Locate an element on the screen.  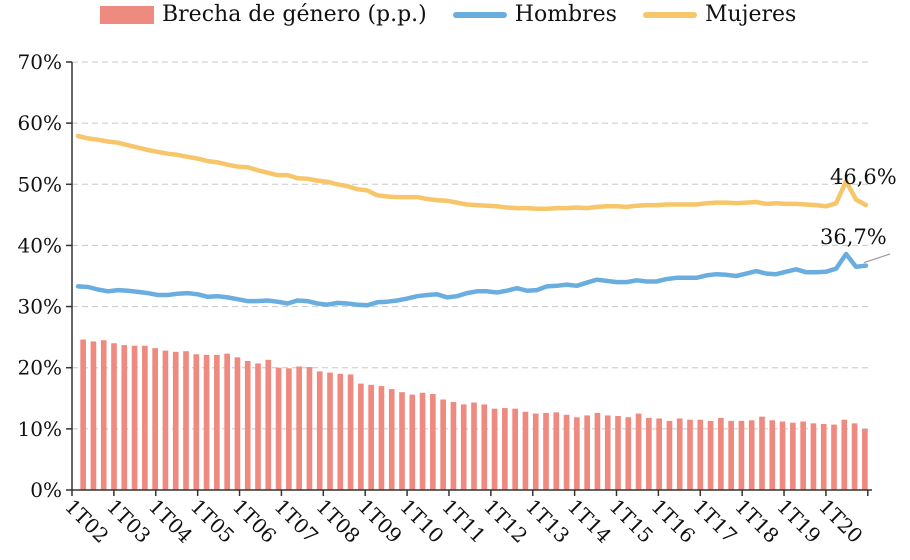
y-tick-label: 60% is located at coordinates (40, 123).